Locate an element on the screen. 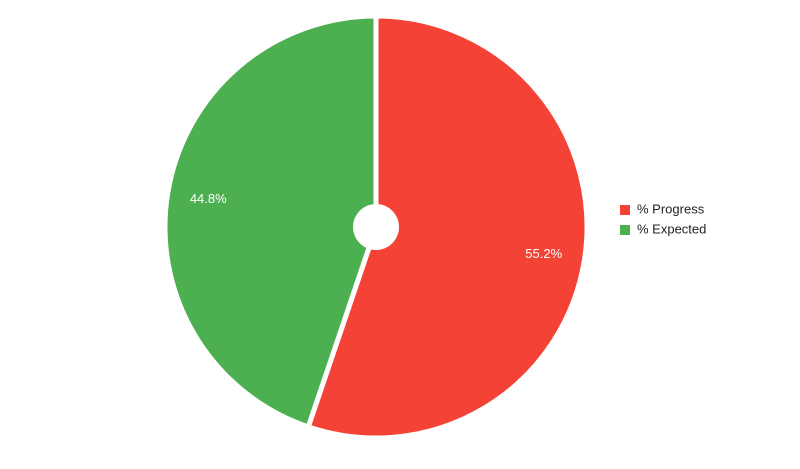  legend-label: % Expected is located at coordinates (671, 228).